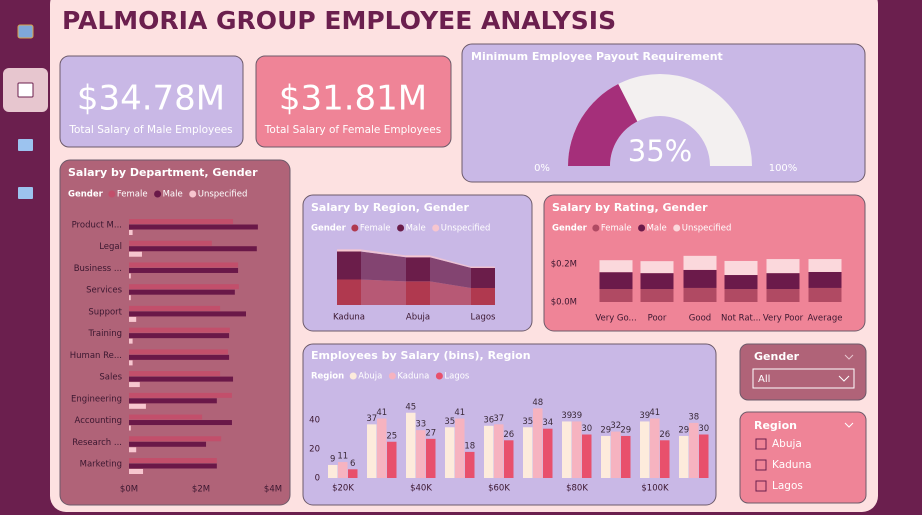 The image size is (922, 515). Describe the element at coordinates (96, 399) in the screenshot. I see `y-tick-label: Engineering` at that location.